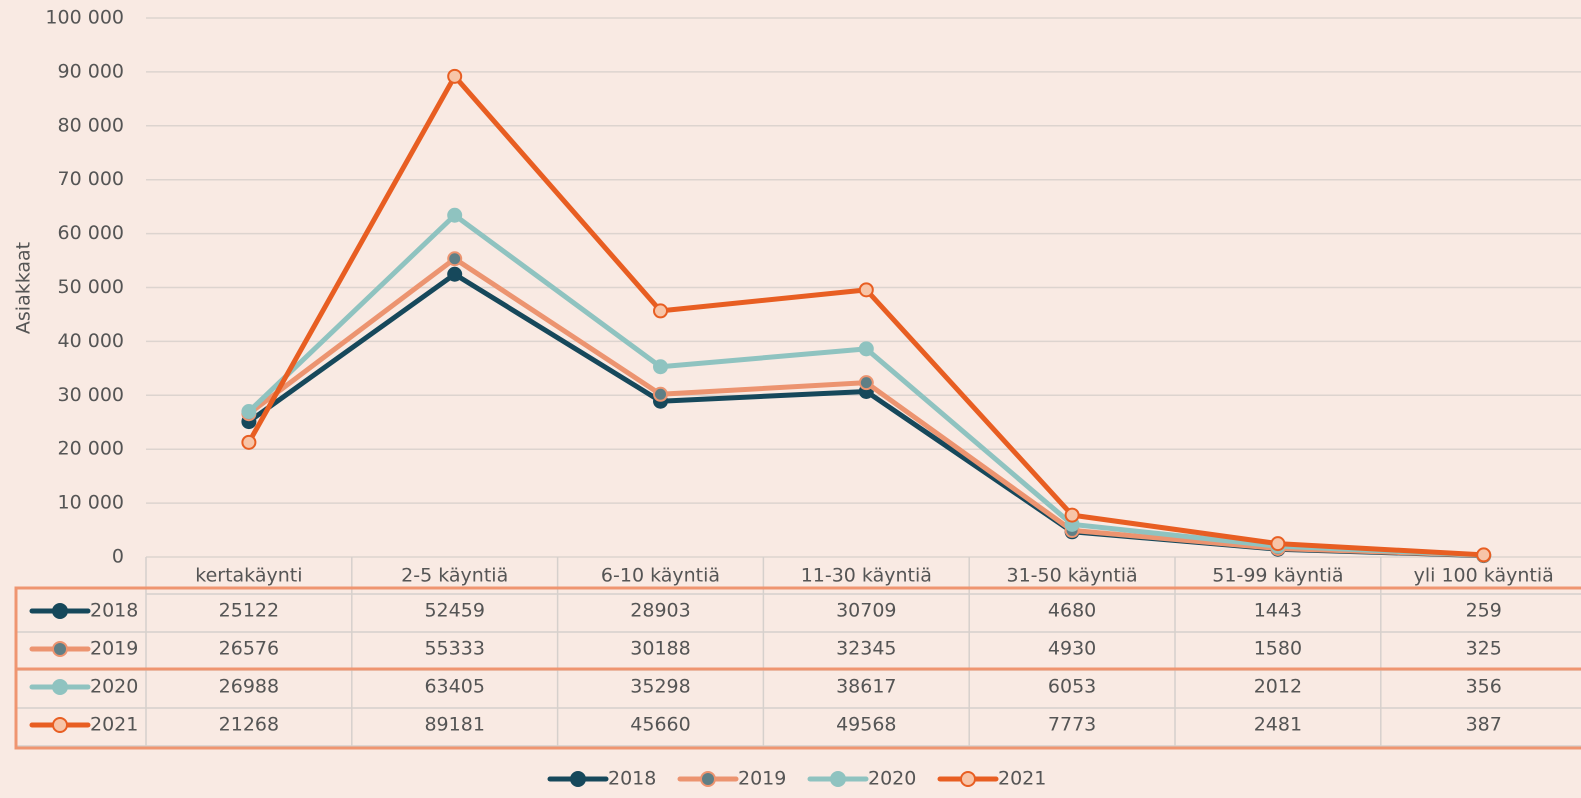 Image resolution: width=1581 pixels, height=798 pixels. What do you see at coordinates (91, 71) in the screenshot?
I see `y-tick-label: 90 000` at bounding box center [91, 71].